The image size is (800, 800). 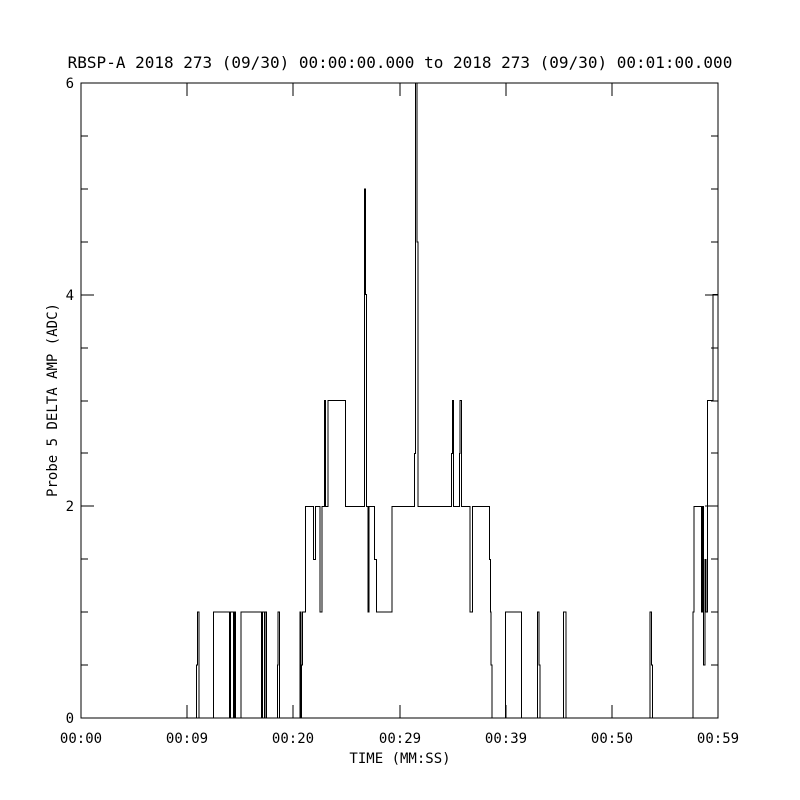 What do you see at coordinates (293, 739) in the screenshot?
I see `x-tick-label: 00:20` at bounding box center [293, 739].